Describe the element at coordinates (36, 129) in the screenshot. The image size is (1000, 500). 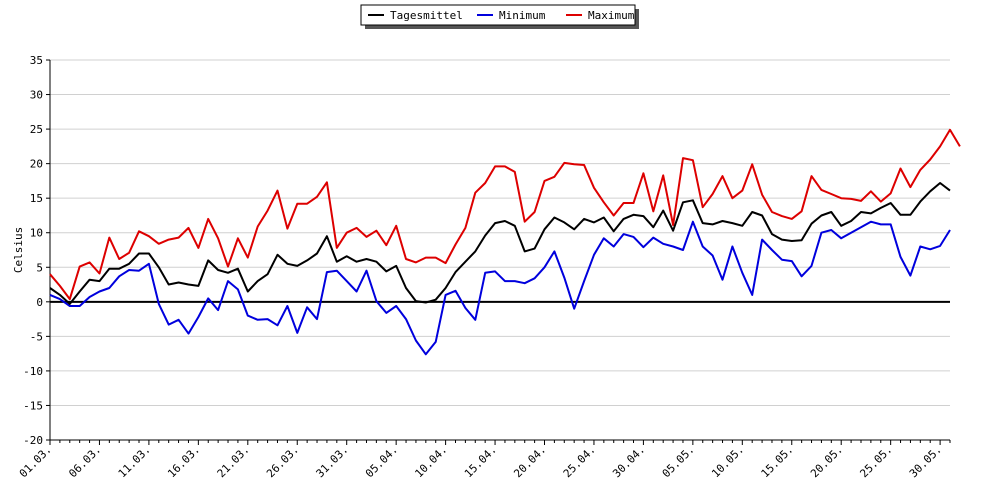
I see `y-tick-label: 25` at that location.